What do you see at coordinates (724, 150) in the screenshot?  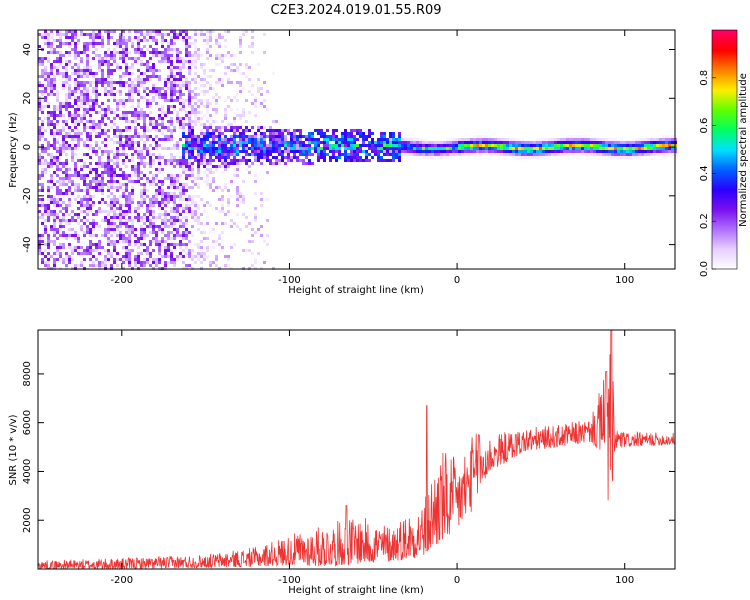 I see `colorbar-gradient` at bounding box center [724, 150].